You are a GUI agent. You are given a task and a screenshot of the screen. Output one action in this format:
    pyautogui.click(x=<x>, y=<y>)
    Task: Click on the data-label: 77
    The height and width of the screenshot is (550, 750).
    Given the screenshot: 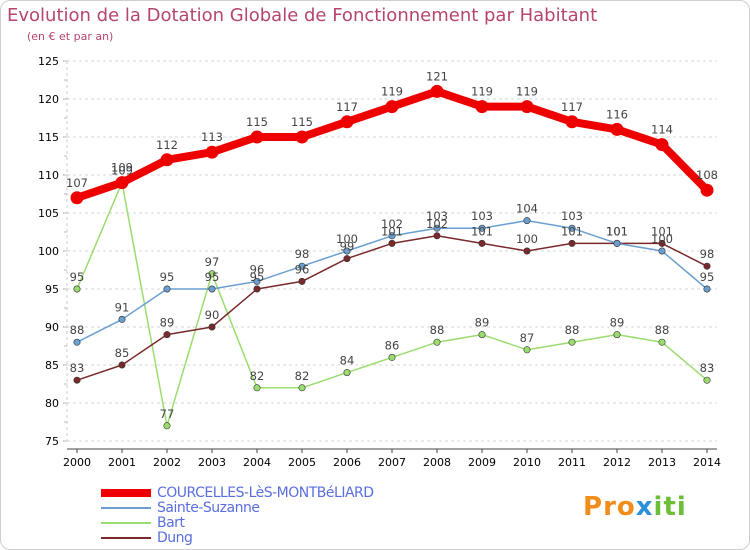 What is the action you would take?
    pyautogui.click(x=167, y=414)
    